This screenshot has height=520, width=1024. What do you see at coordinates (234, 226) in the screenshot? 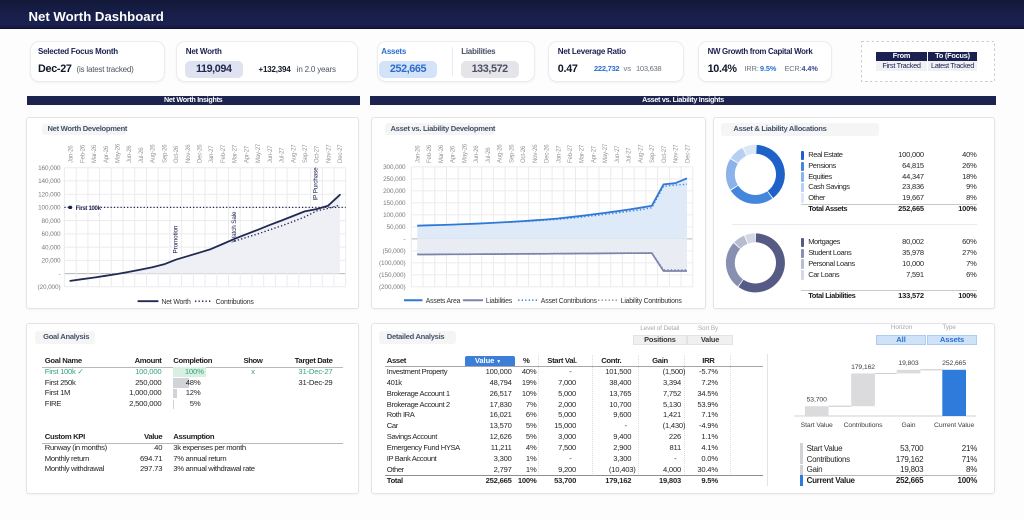
I see `svg-text: Watch Sale` at bounding box center [234, 226].